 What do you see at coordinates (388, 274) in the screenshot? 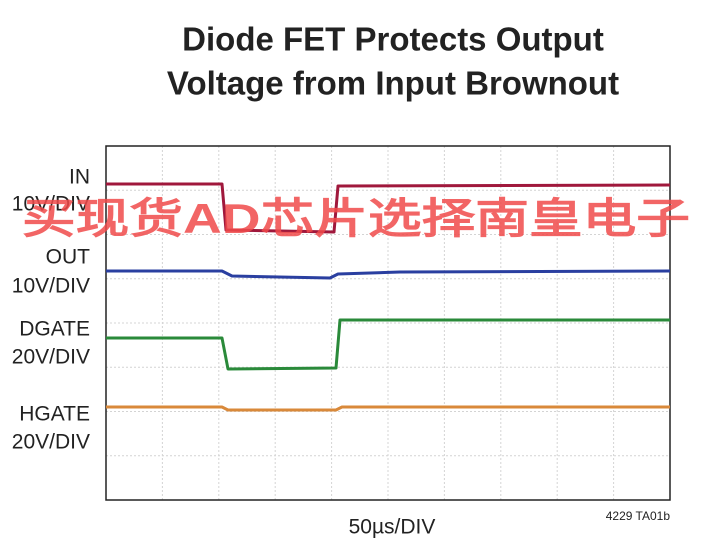
I see `trace-out` at bounding box center [388, 274].